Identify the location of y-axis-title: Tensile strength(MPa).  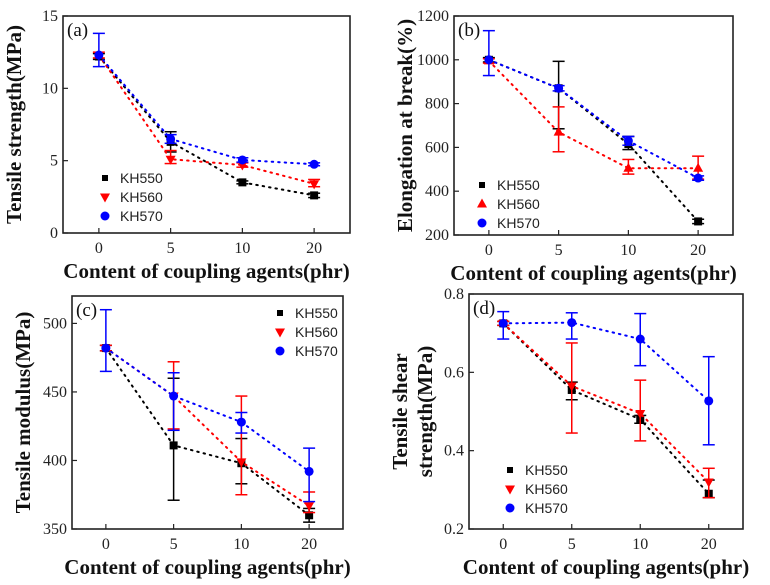
(14, 124).